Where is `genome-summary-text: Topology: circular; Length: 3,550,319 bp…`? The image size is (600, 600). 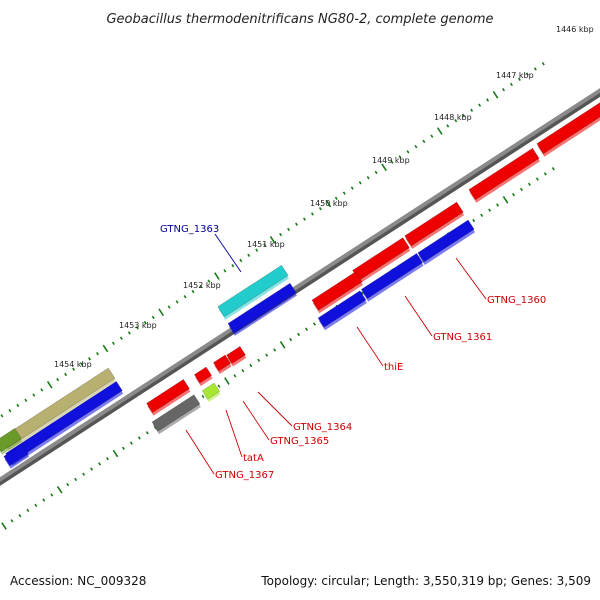
genome-summary-text: Topology: circular; Length: 3,550,319 bp… is located at coordinates (425, 581).